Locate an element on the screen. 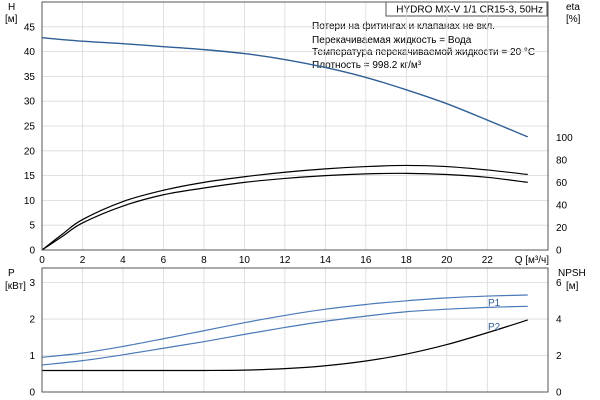 This screenshot has width=600, height=400. chart-title: HYDRO MX-V 1/1 CR15-3, 50Hz is located at coordinates (469, 10).